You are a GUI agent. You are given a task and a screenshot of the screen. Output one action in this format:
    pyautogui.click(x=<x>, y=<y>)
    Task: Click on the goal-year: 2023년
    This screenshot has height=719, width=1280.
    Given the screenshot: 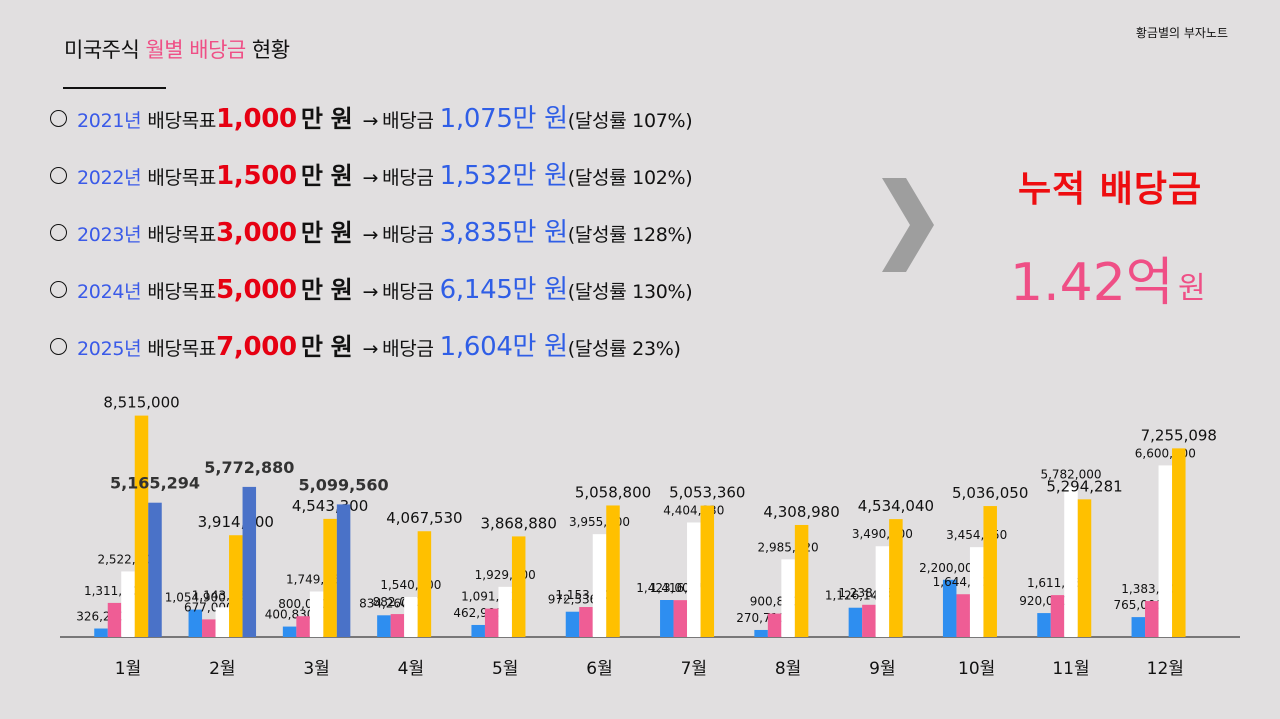 What is the action you would take?
    pyautogui.click(x=109, y=235)
    